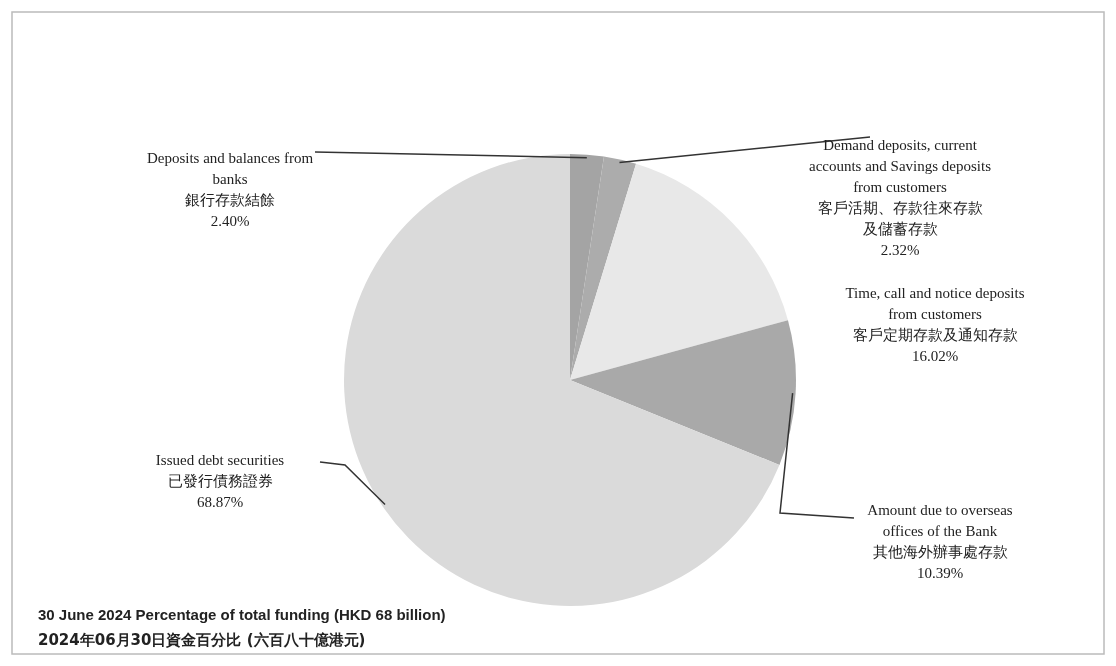 Image resolution: width=1116 pixels, height=666 pixels. Describe the element at coordinates (202, 640) in the screenshot. I see `text: 2024年06月30日資金百分比 (六百八十億港元)` at that location.